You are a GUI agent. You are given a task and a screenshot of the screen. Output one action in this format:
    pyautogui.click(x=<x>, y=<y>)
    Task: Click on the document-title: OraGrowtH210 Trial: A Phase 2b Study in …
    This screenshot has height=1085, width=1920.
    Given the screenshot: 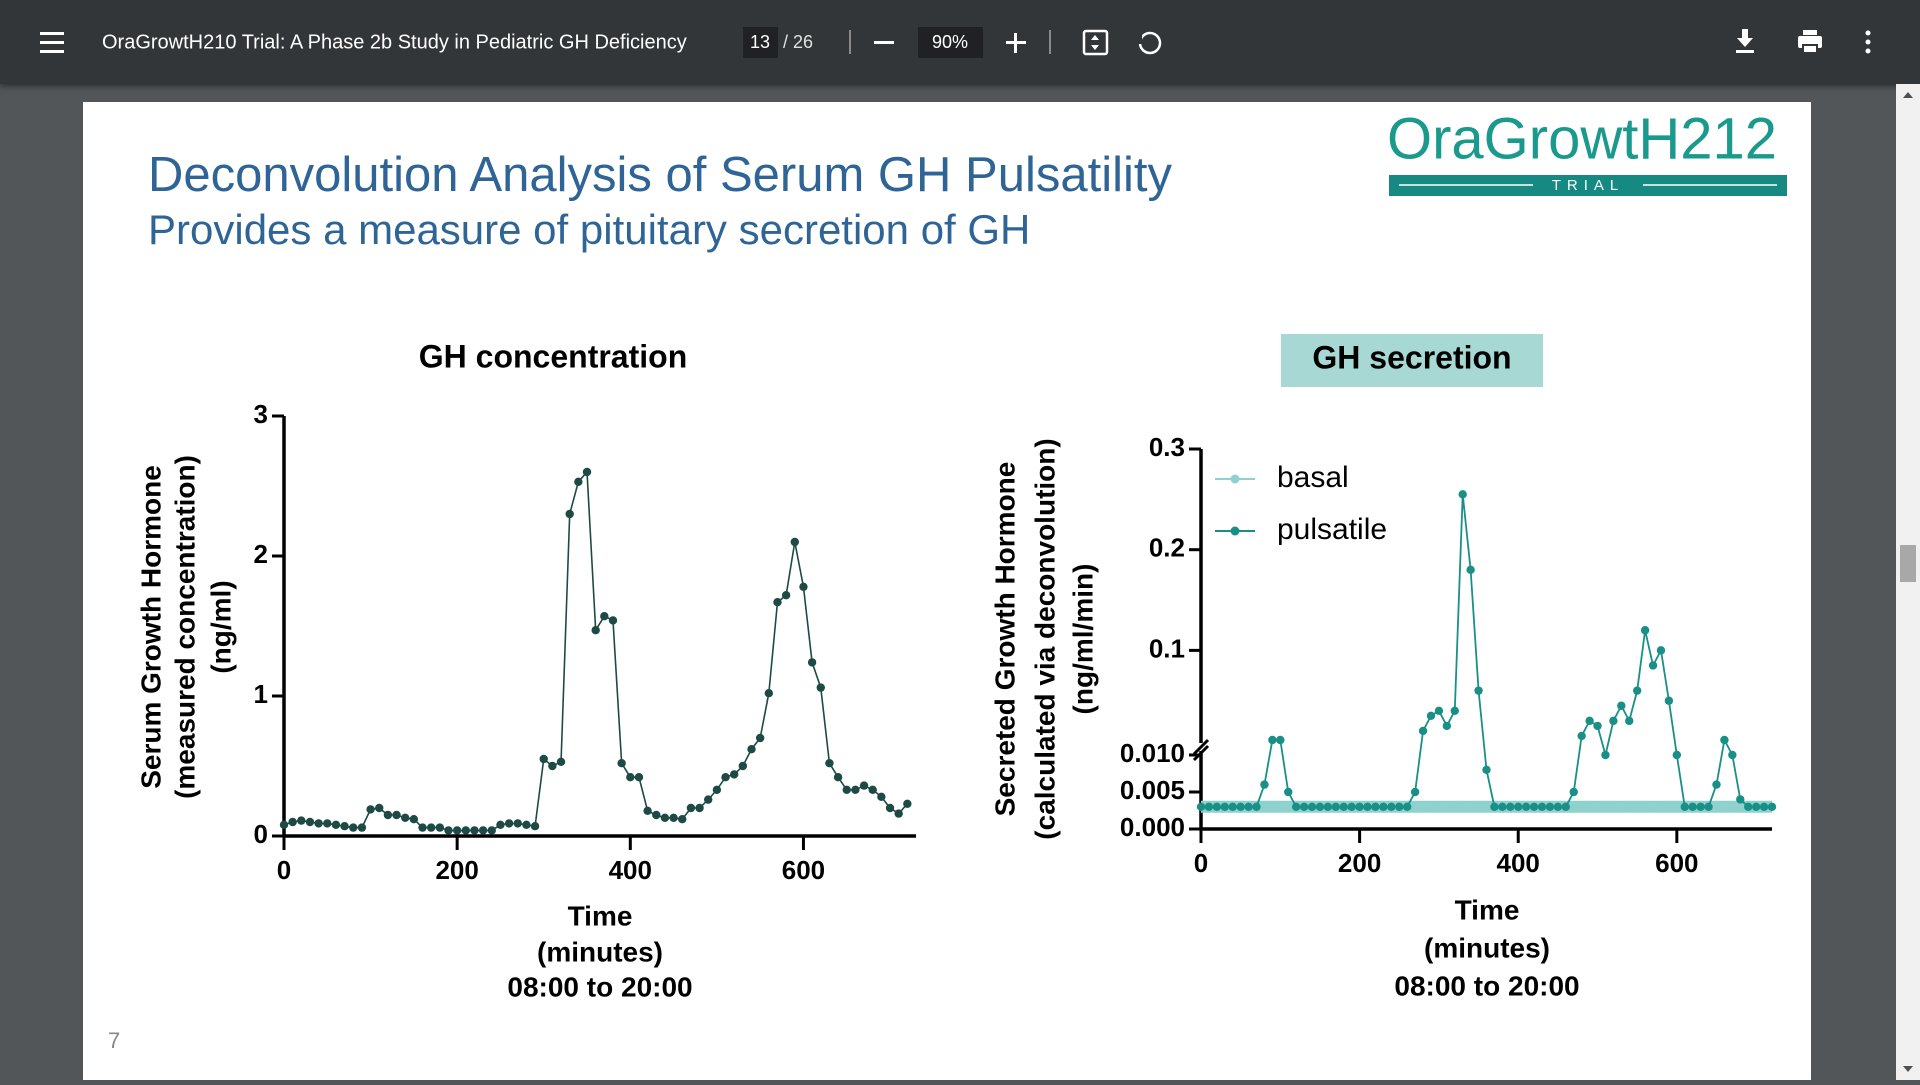 What is the action you would take?
    pyautogui.click(x=394, y=42)
    